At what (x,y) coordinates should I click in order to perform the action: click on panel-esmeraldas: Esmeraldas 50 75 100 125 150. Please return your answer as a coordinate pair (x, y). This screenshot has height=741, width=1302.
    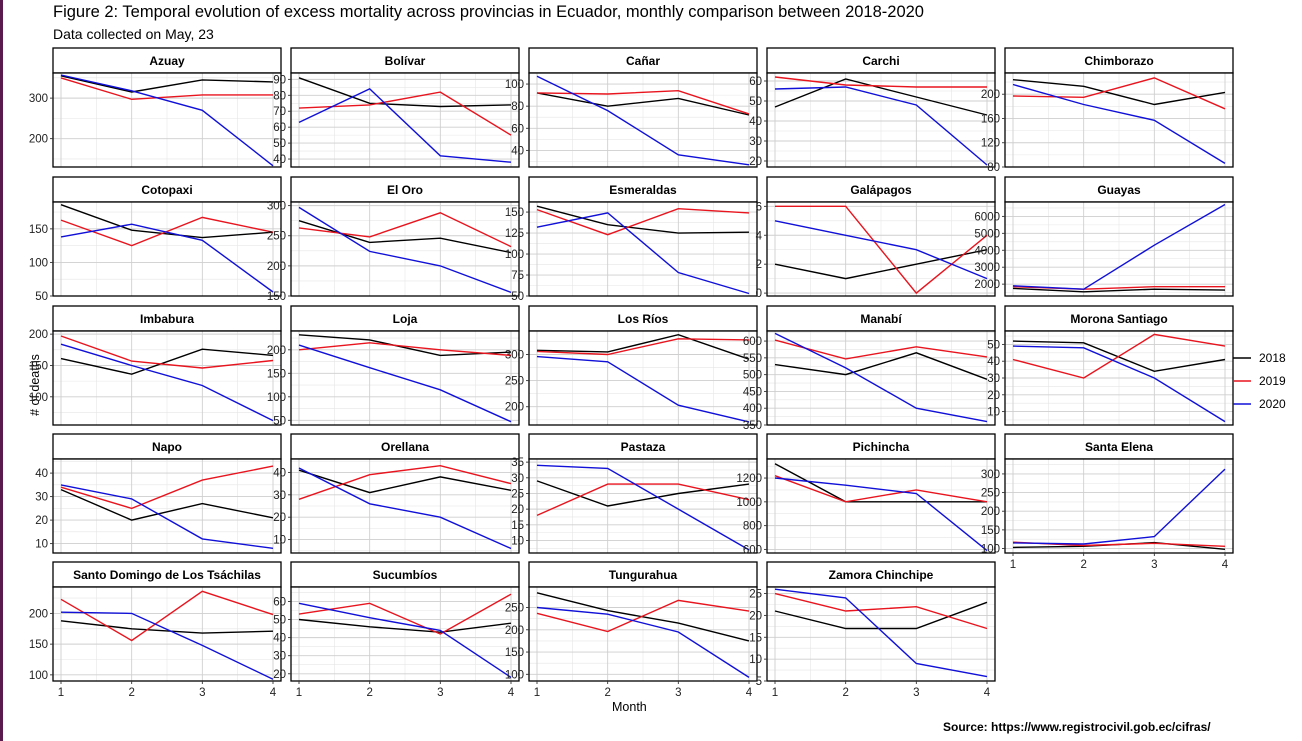
    Looking at the image, I should click on (631, 239).